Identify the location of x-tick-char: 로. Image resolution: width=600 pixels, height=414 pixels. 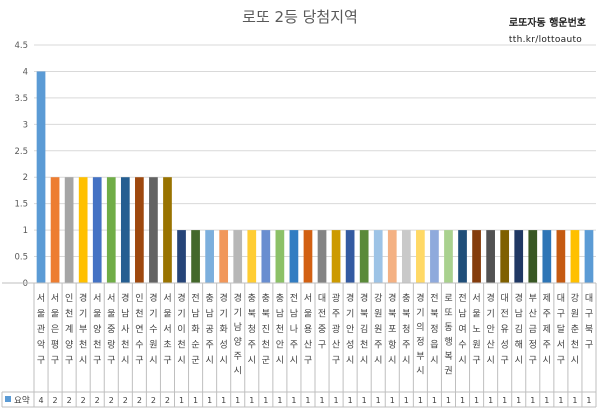
(448, 299).